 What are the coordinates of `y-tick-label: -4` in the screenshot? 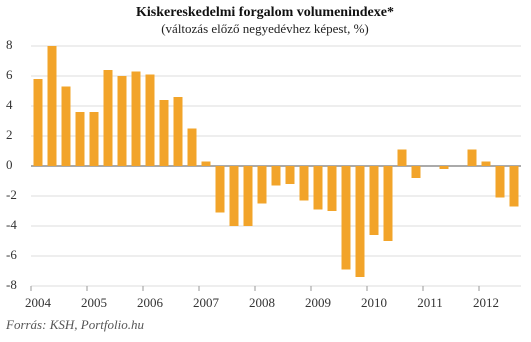 It's located at (11, 224).